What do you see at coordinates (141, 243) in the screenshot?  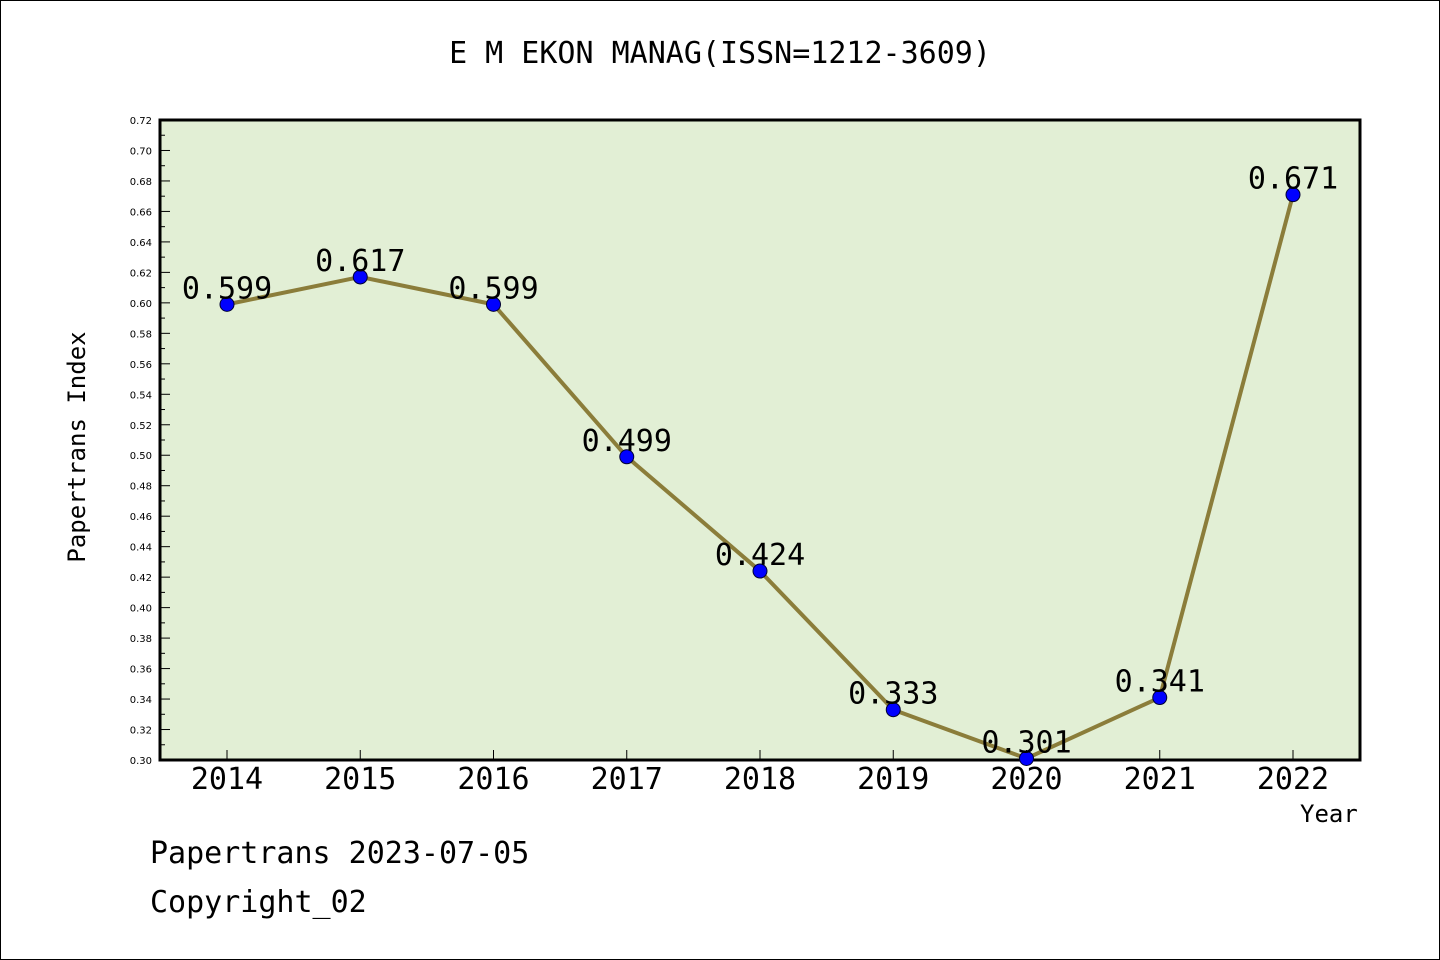 I see `y-tick-label: 0.64` at bounding box center [141, 243].